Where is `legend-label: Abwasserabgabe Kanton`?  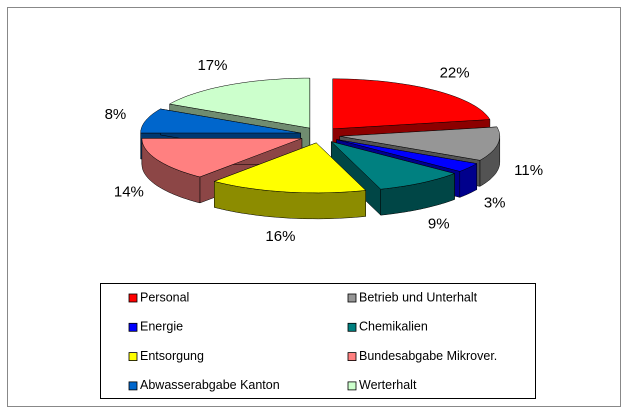 legend-label: Abwasserabgabe Kanton is located at coordinates (210, 385).